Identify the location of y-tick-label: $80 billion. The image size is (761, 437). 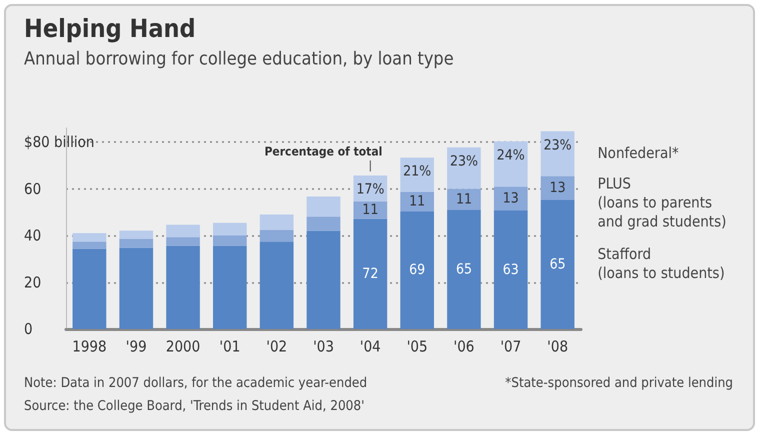
(59, 142).